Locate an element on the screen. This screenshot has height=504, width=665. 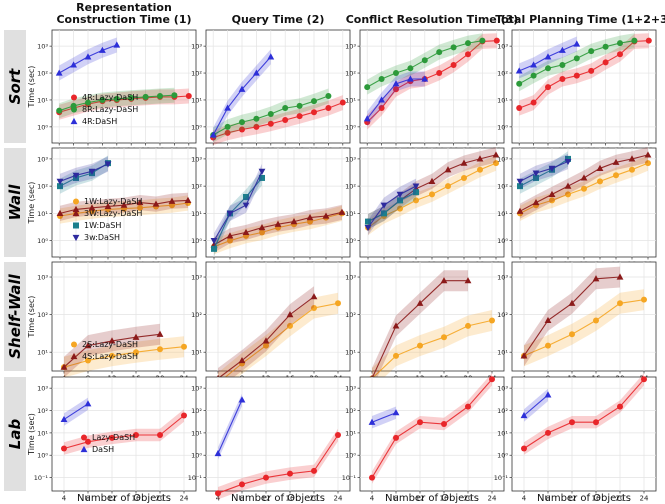
row-label: Lab is located at coordinates (15, 434).